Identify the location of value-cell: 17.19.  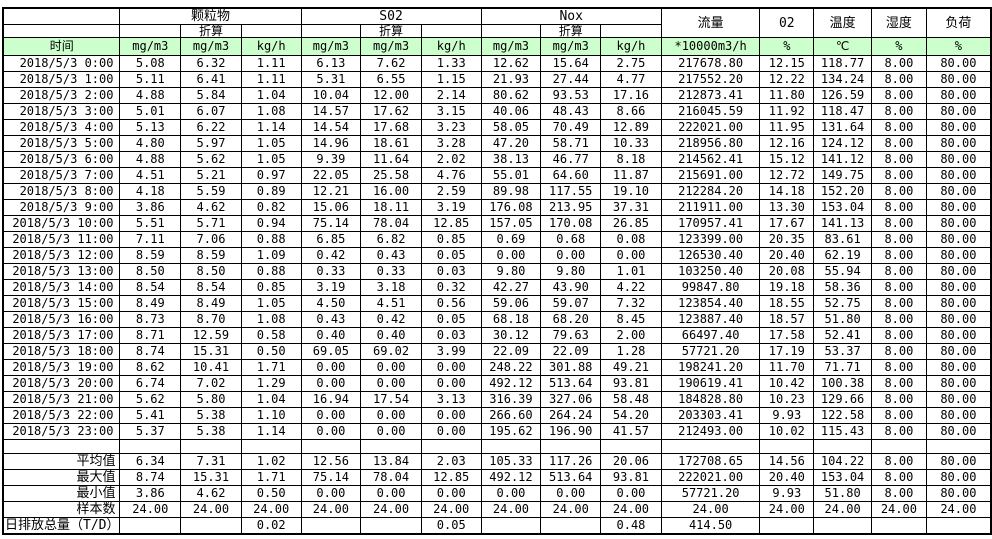
(787, 351).